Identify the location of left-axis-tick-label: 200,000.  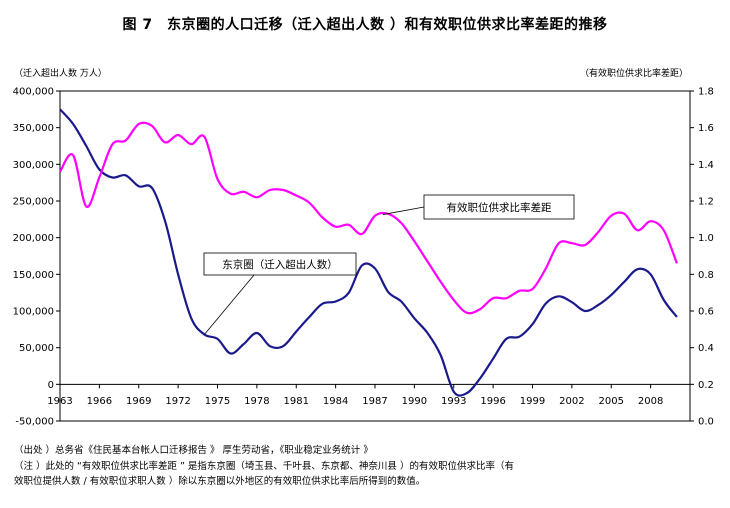
(33, 238).